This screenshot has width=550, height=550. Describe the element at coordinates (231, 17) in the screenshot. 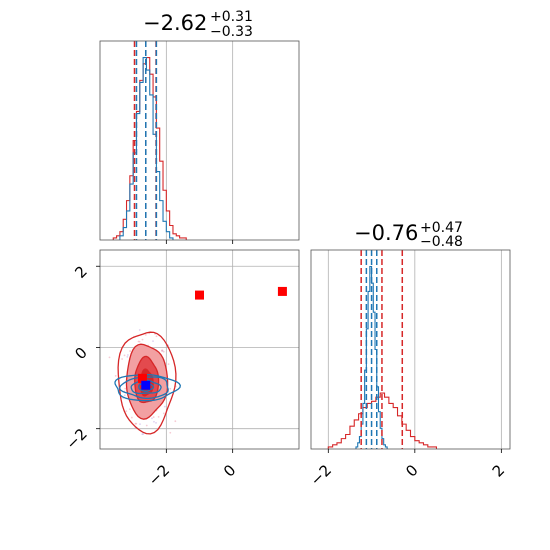

I see `title-param-1-plus: +0.31` at that location.